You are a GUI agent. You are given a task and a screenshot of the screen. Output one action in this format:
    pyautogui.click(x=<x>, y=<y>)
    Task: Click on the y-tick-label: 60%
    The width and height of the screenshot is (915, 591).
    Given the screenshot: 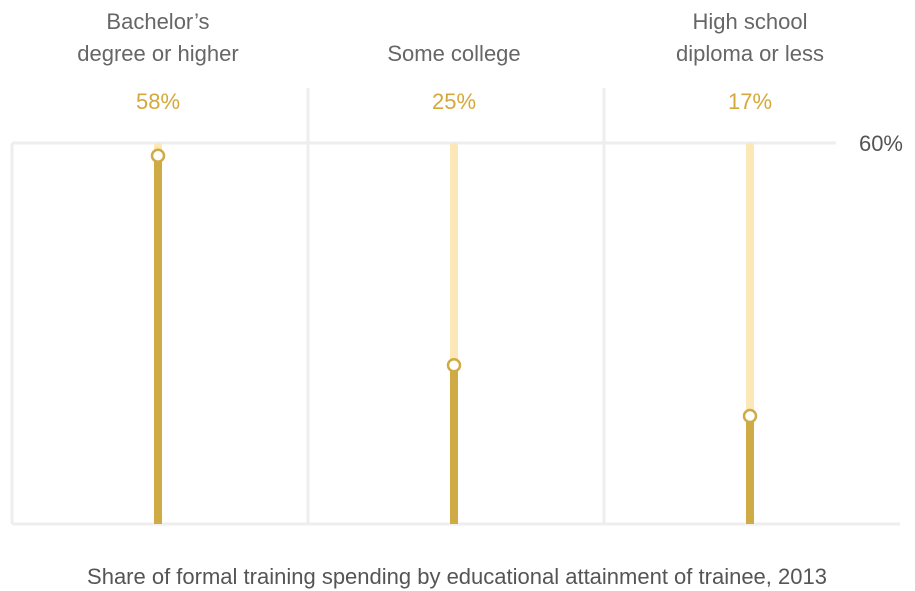 What is the action you would take?
    pyautogui.click(x=881, y=143)
    